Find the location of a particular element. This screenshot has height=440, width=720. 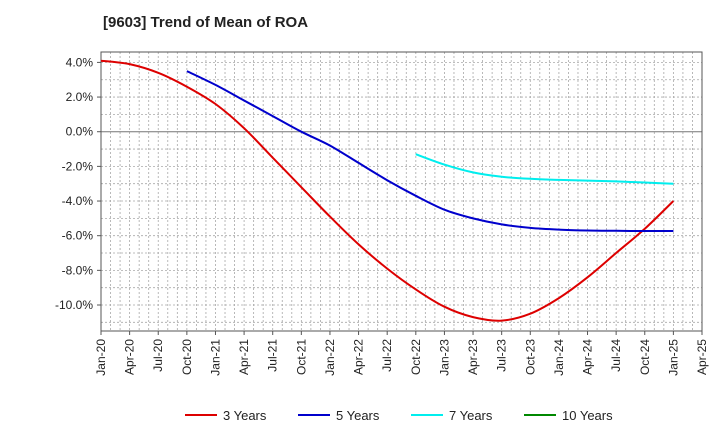

x-tick-label: Jul-22 is located at coordinates (387, 355).